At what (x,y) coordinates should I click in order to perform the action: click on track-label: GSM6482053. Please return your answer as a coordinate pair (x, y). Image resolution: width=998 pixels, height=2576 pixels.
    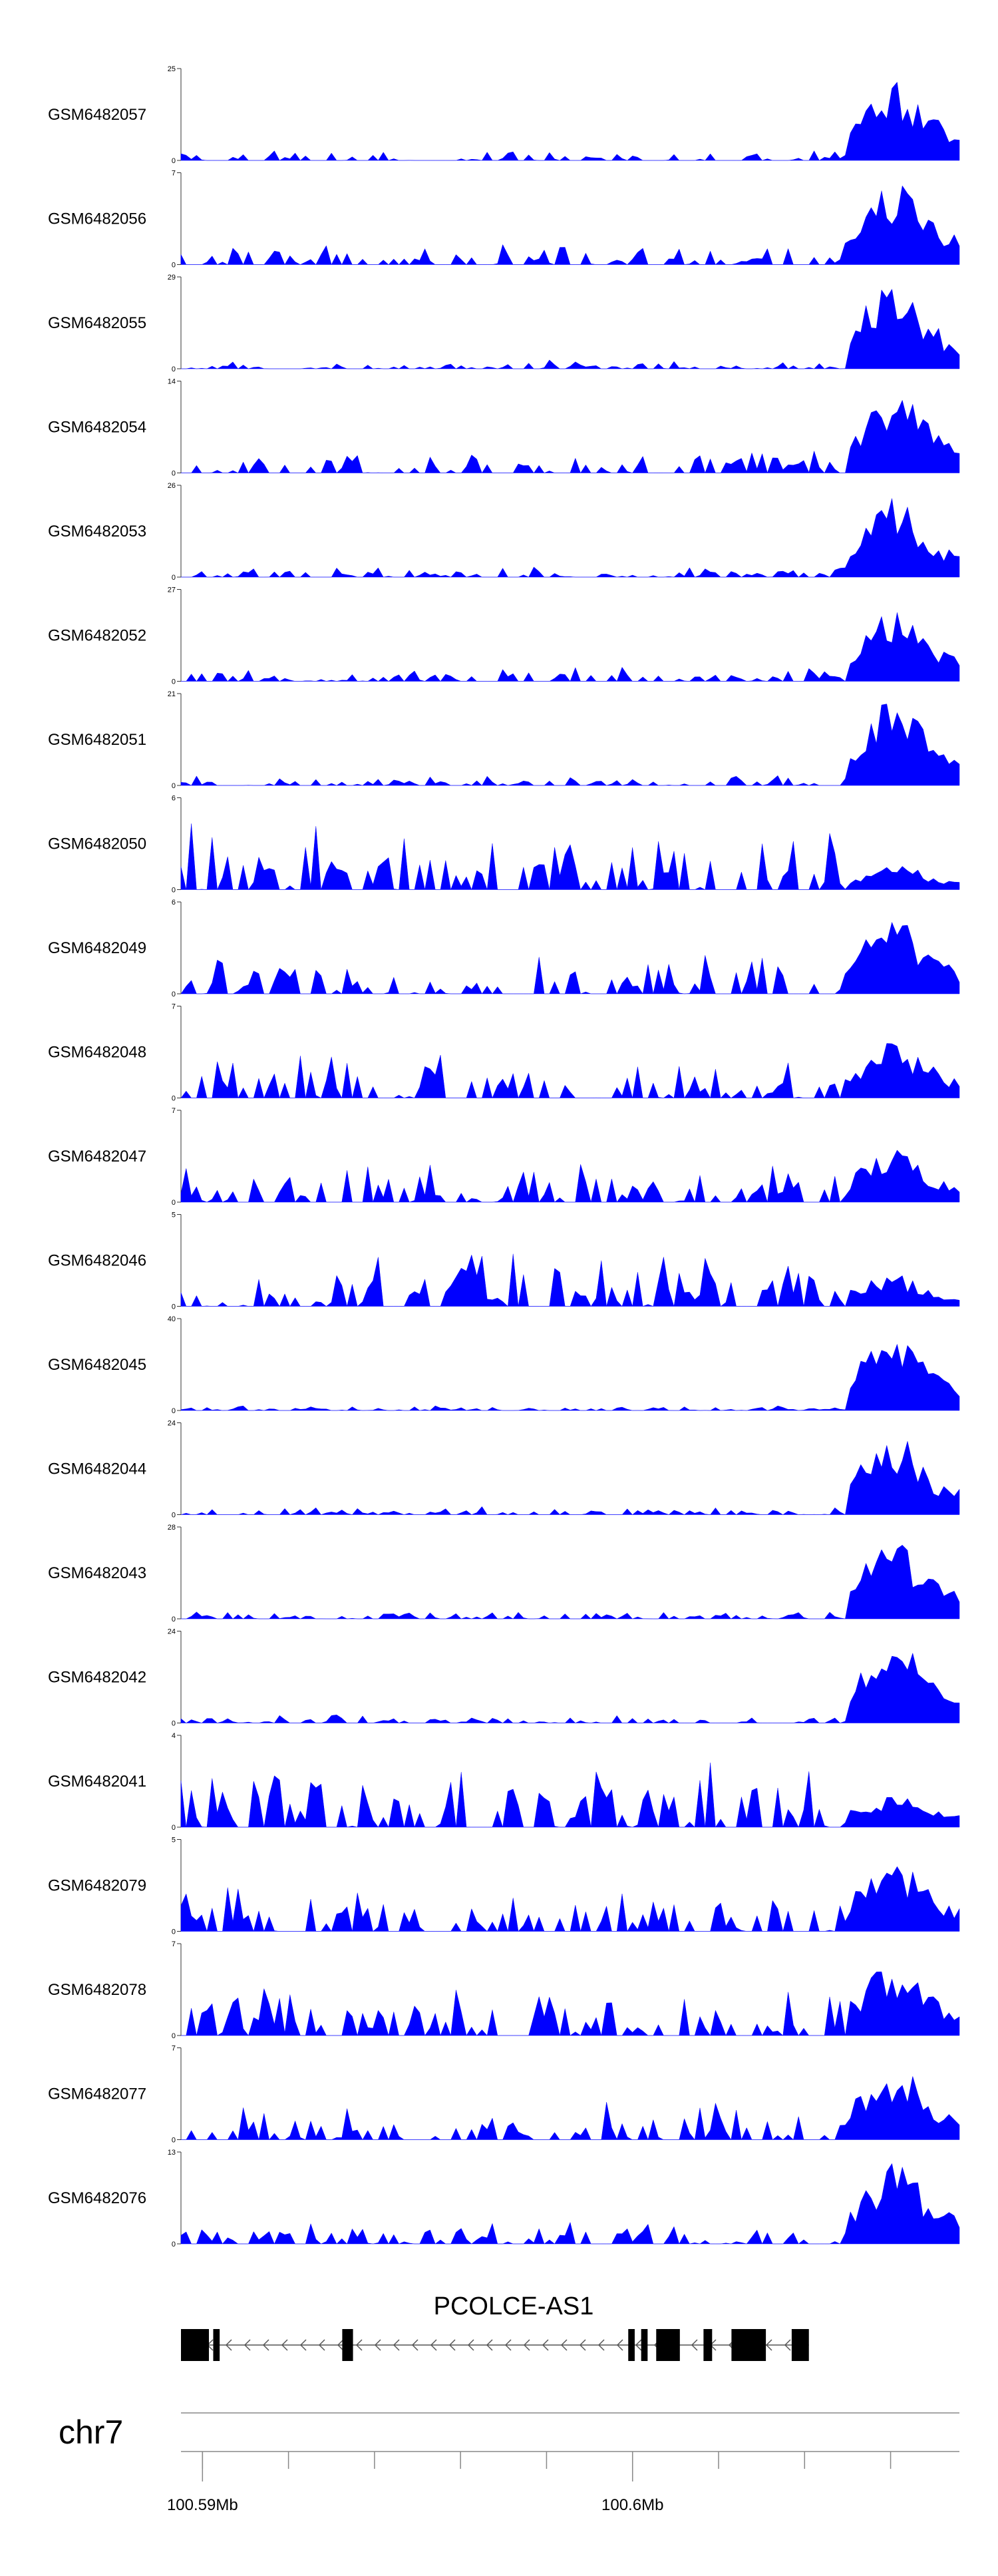
    Looking at the image, I should click on (97, 531).